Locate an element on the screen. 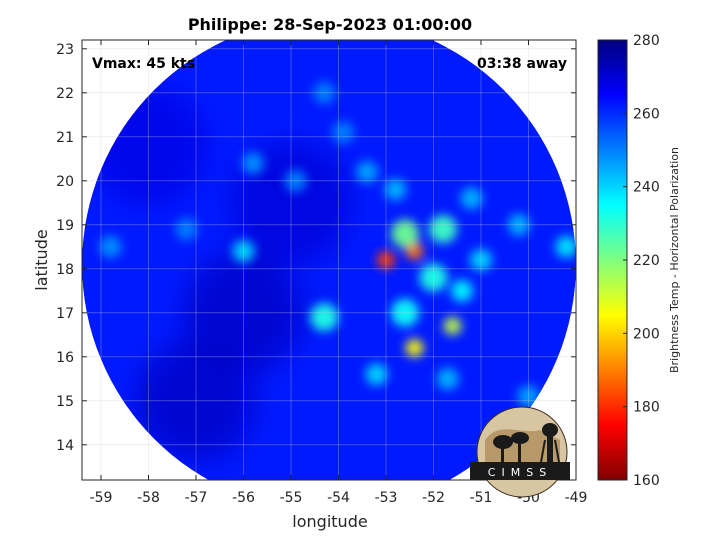 The image size is (720, 540). colorbar-tick-label: 180 is located at coordinates (646, 408).